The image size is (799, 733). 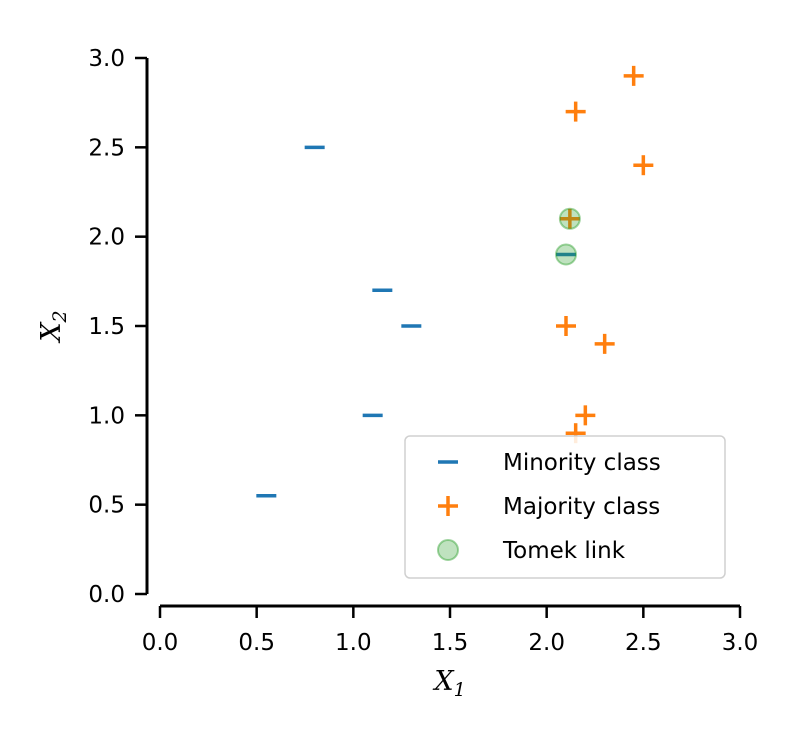 What do you see at coordinates (60, 316) in the screenshot?
I see `y-axis-title-subscript: 2` at bounding box center [60, 316].